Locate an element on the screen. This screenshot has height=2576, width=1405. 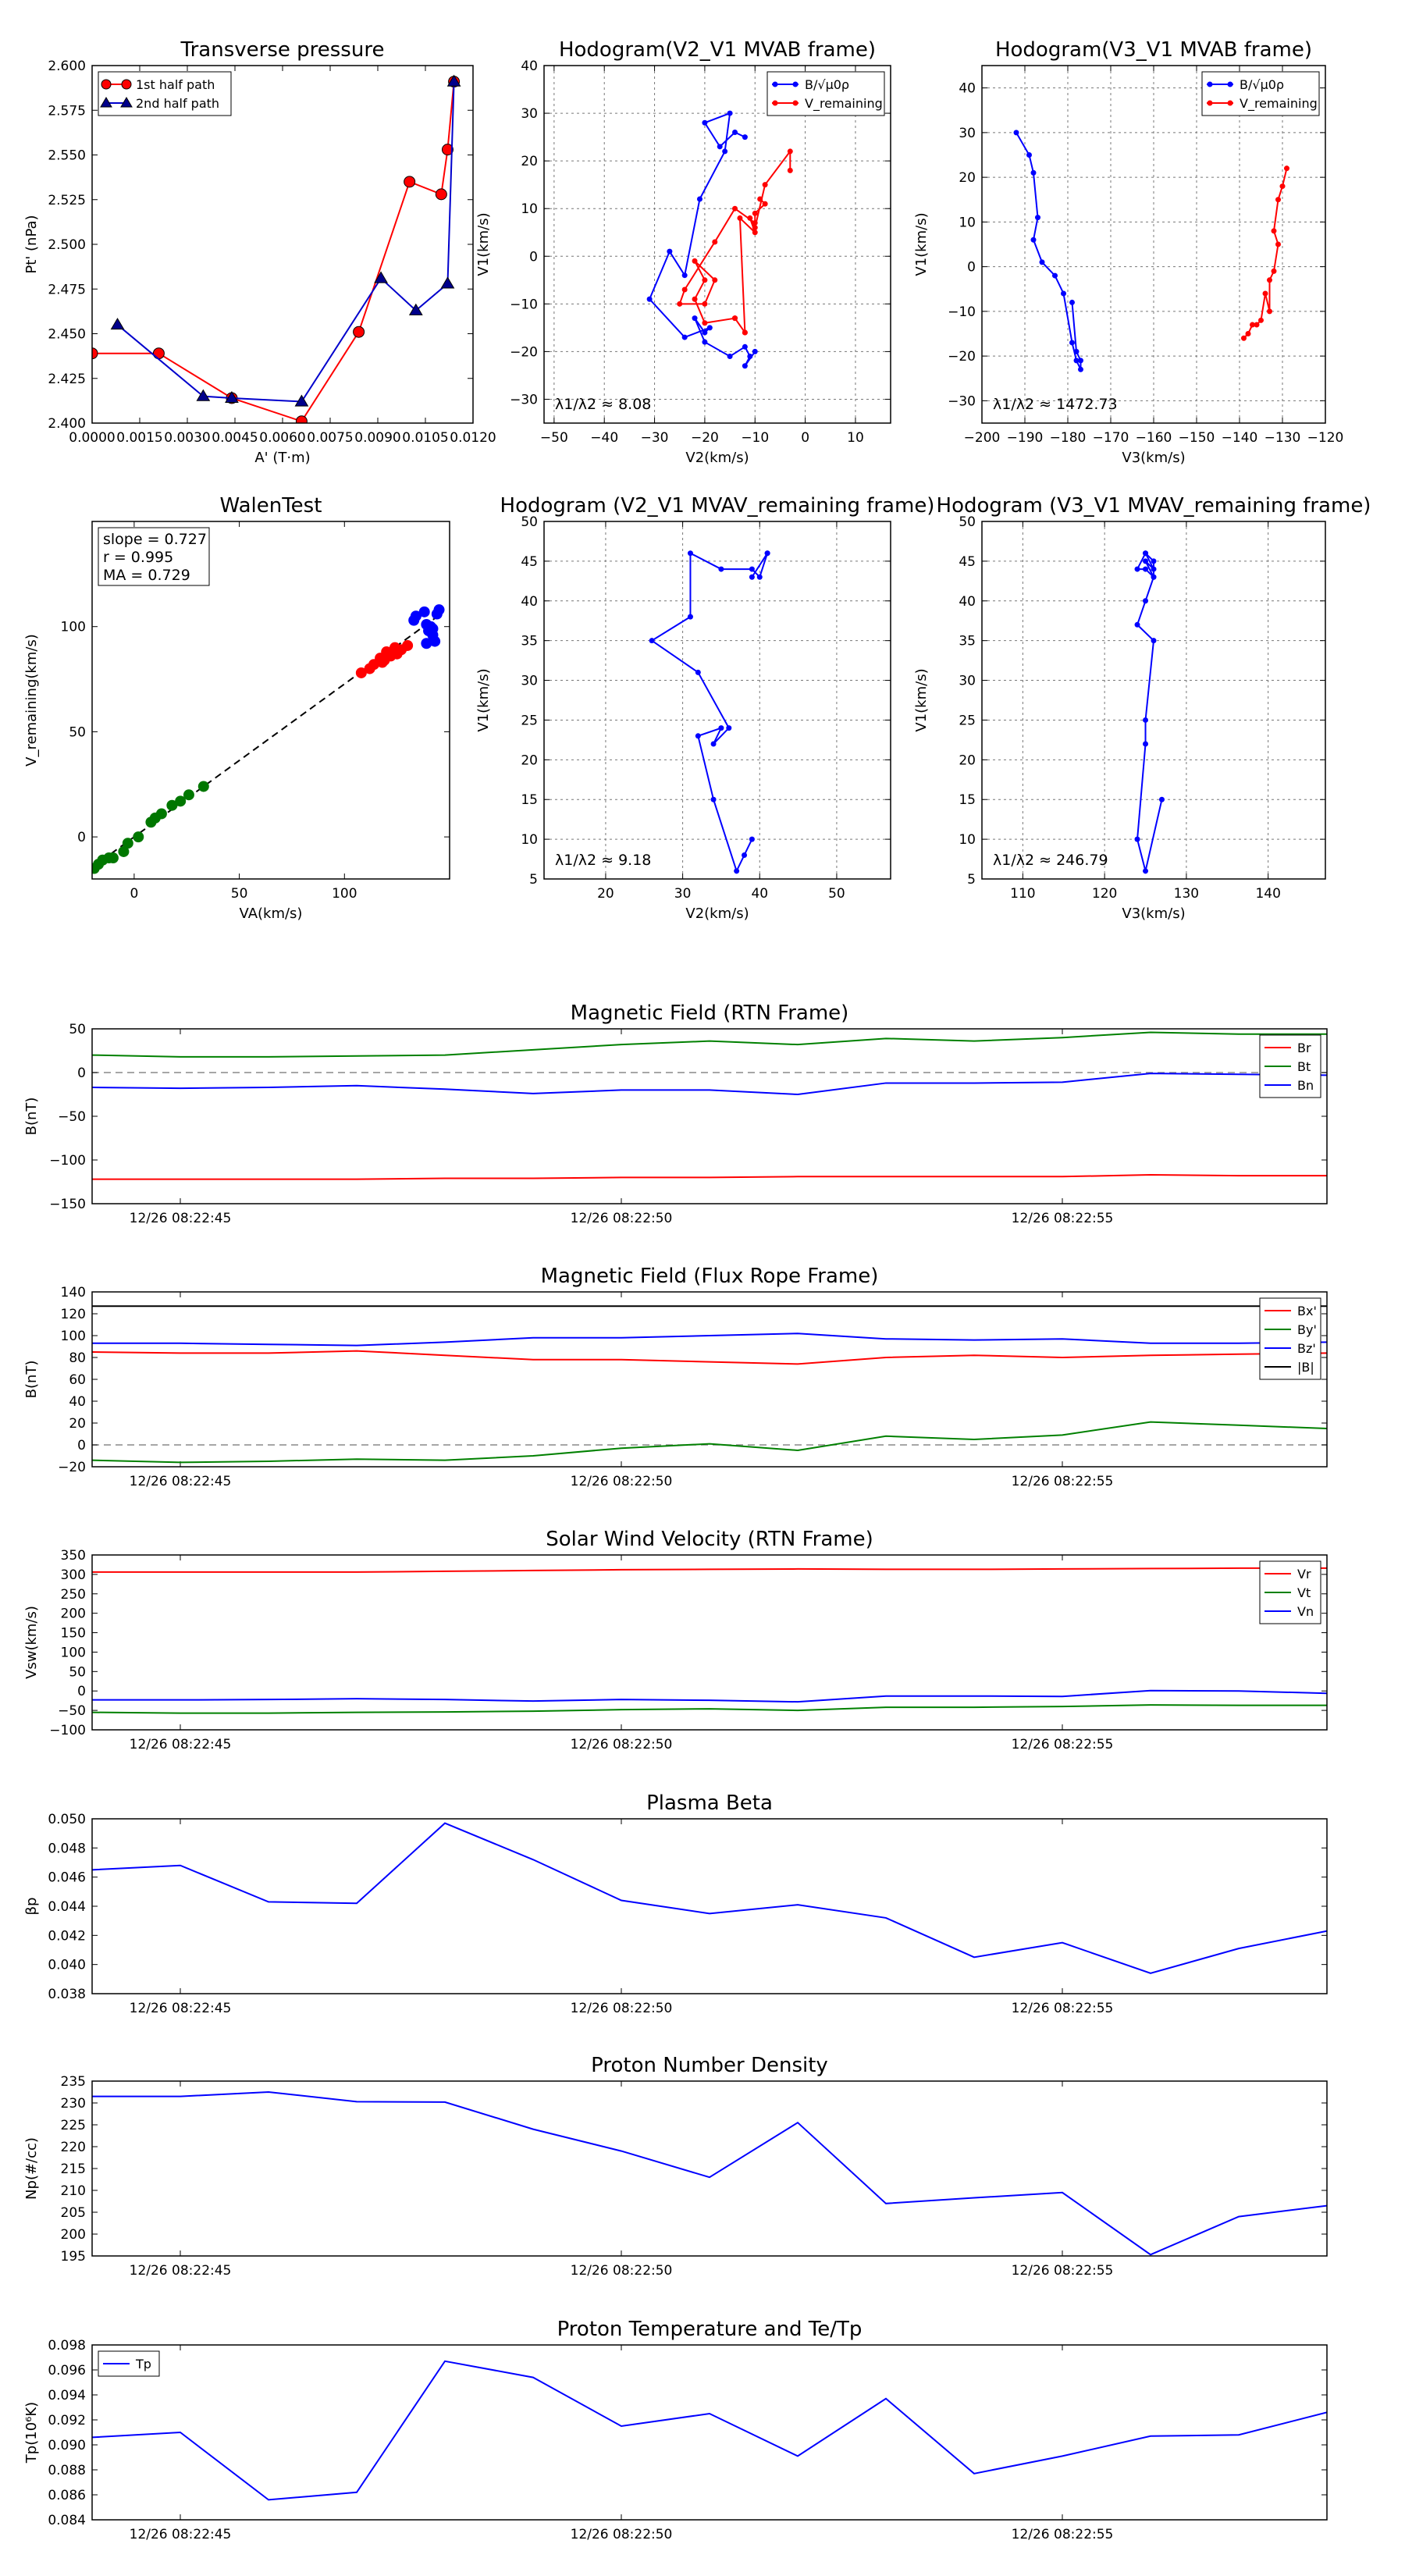
h1-xlabel: V2(km/s) is located at coordinates (717, 458).